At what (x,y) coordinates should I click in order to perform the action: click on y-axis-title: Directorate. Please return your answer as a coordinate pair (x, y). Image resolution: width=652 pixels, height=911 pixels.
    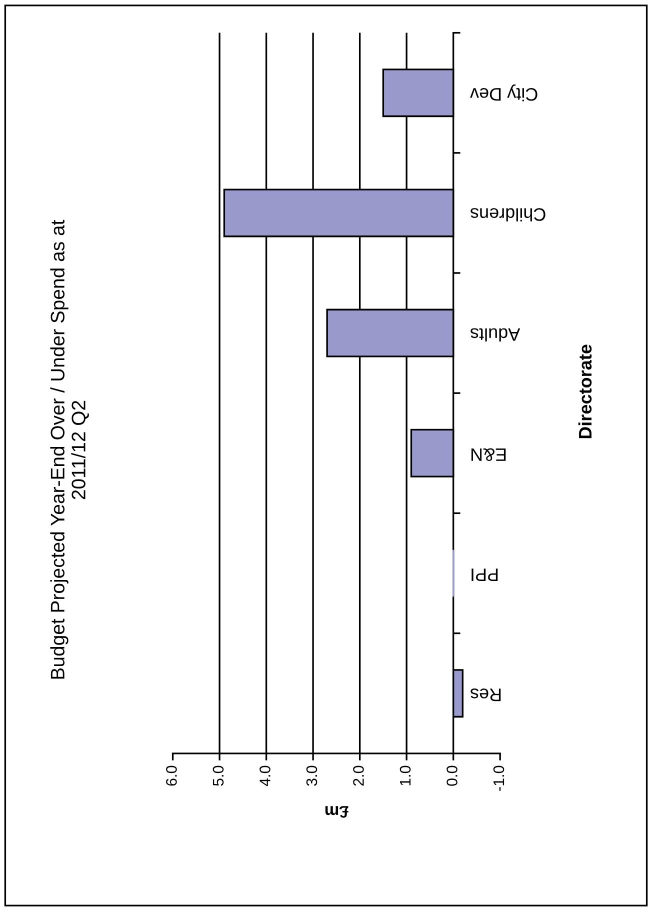
    Looking at the image, I should click on (585, 391).